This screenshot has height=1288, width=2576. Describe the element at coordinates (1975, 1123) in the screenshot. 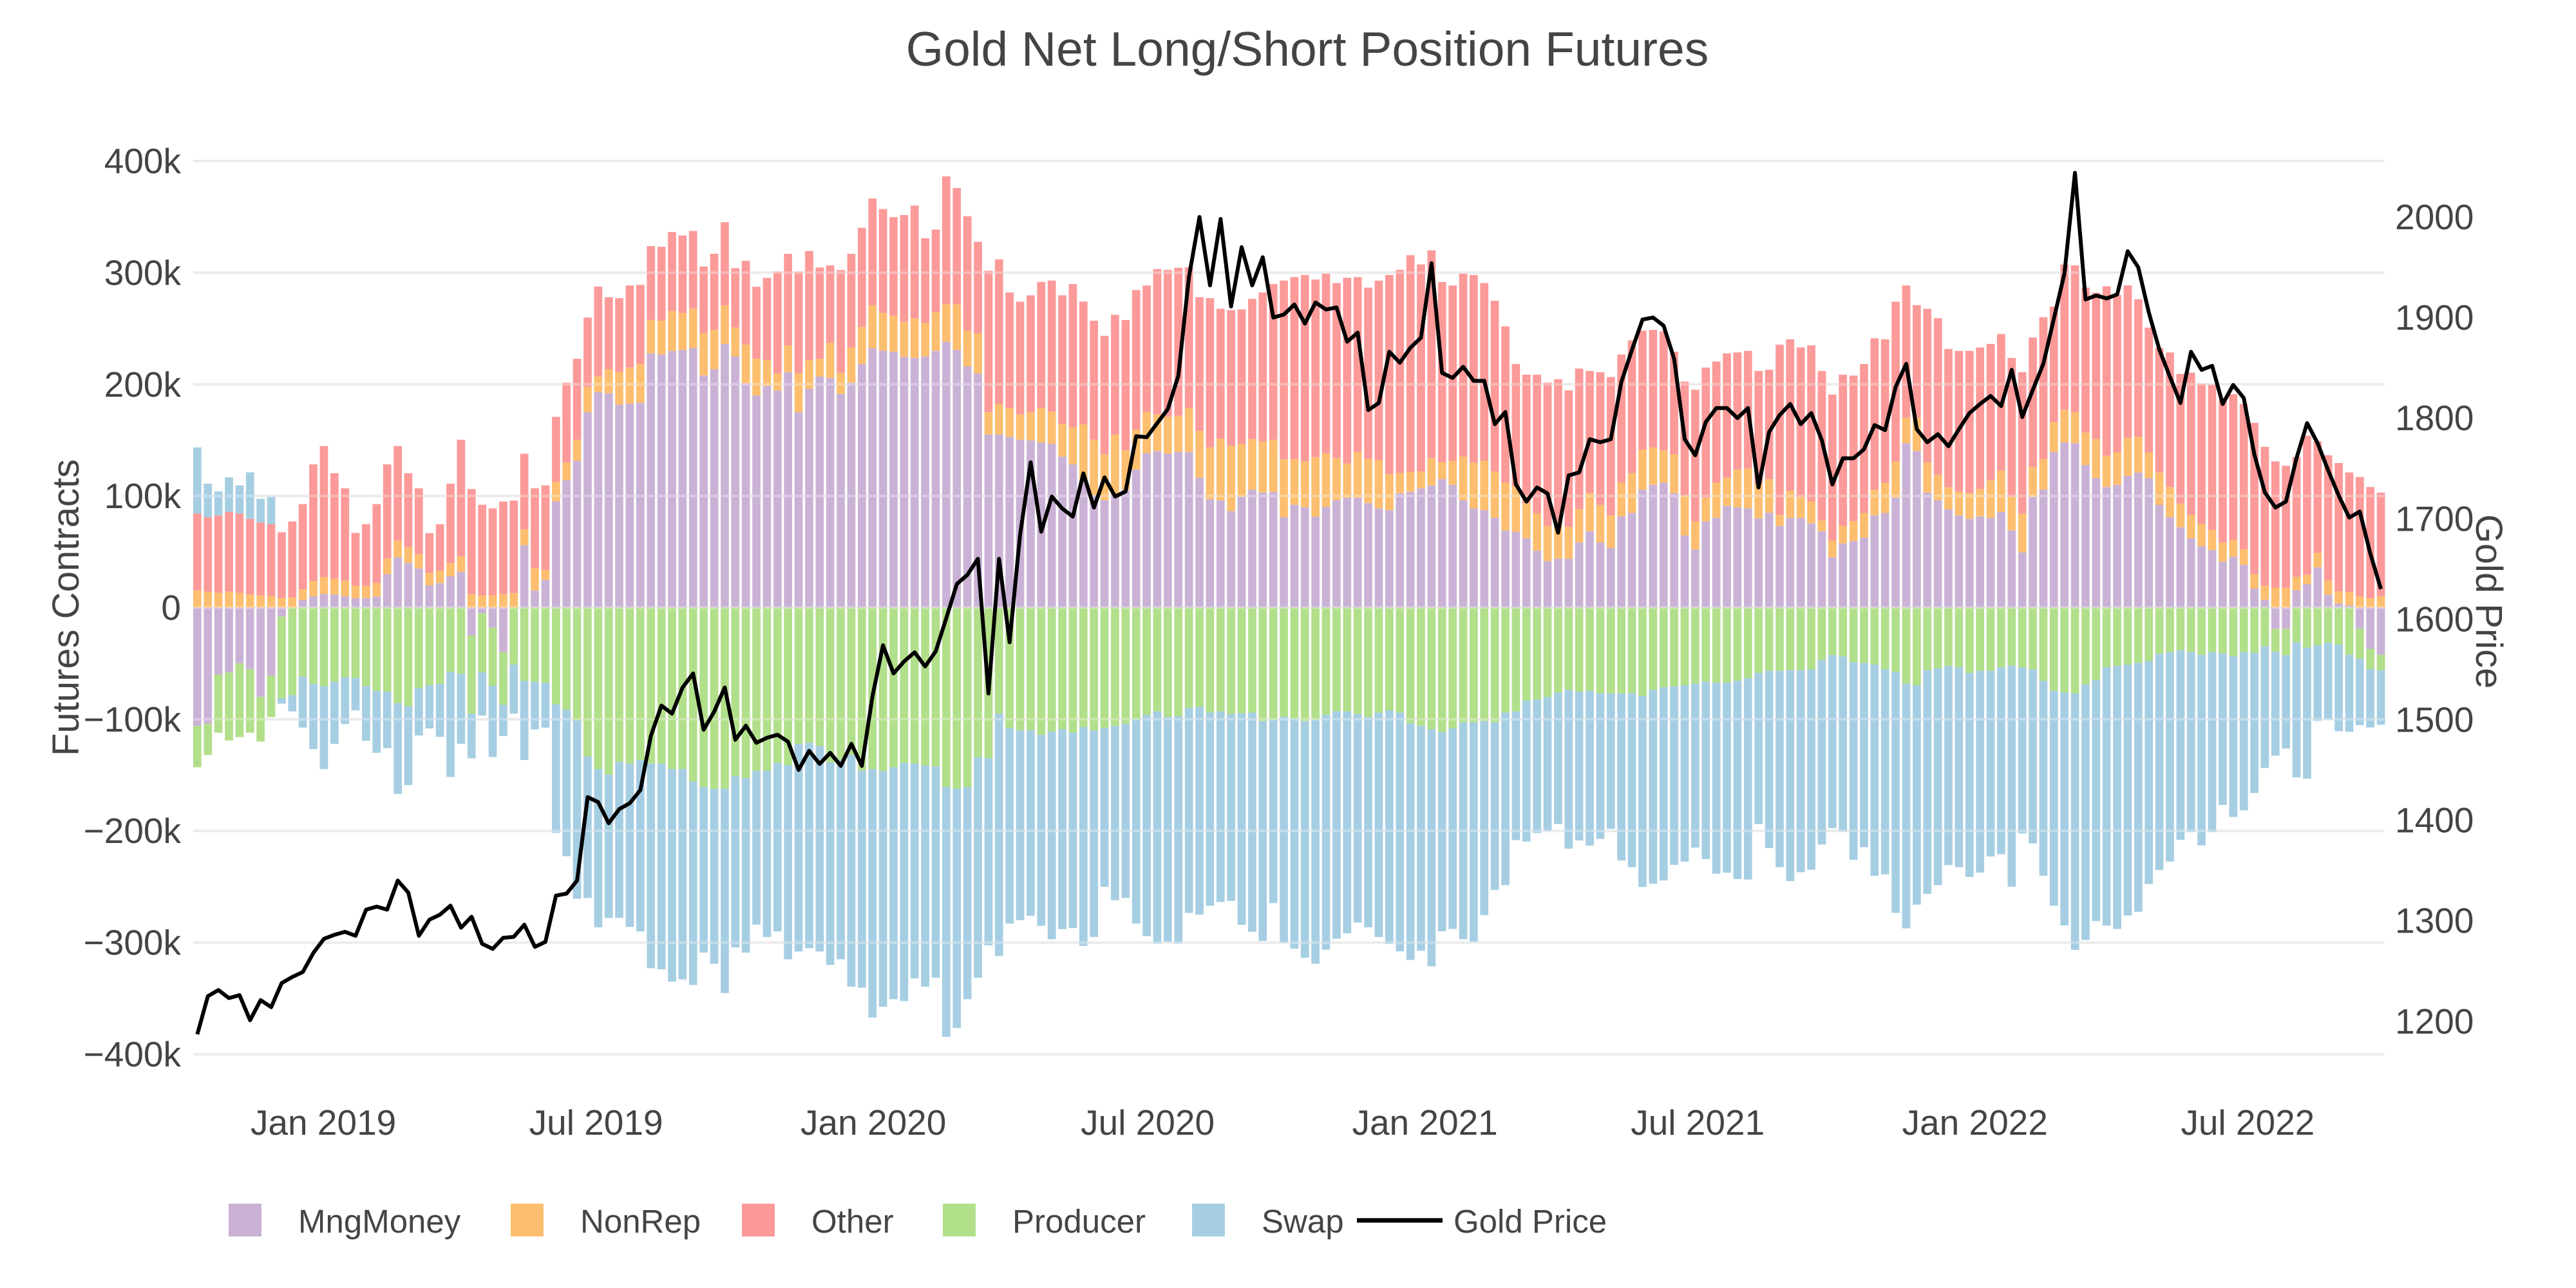

I see `svg-text: Jan 2022` at that location.